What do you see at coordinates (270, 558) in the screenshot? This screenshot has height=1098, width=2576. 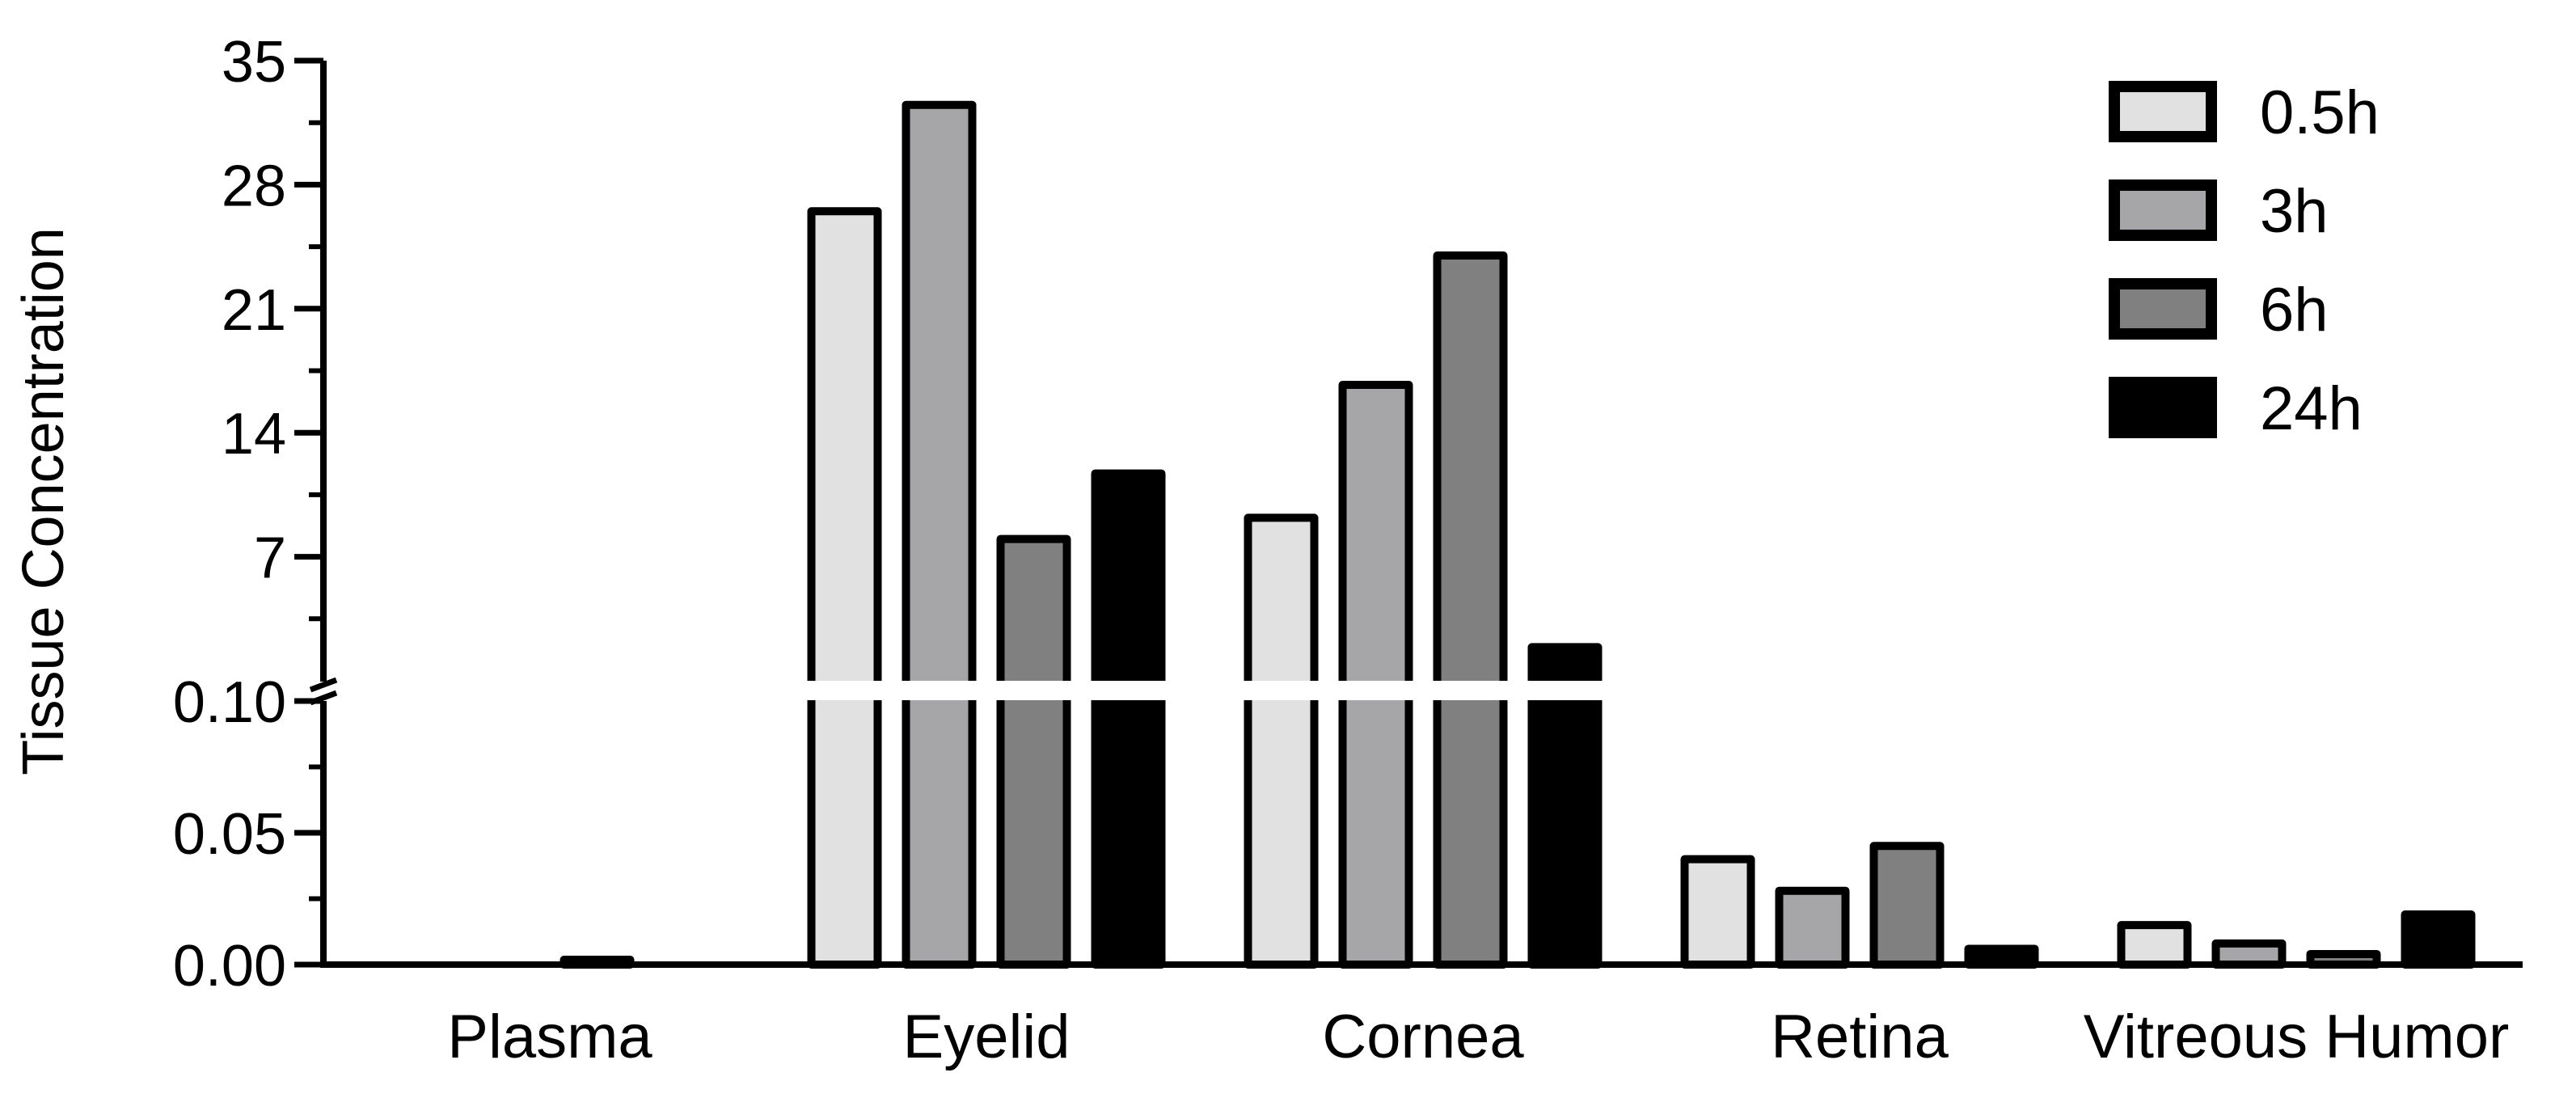 I see `y-tick-label: 7` at bounding box center [270, 558].